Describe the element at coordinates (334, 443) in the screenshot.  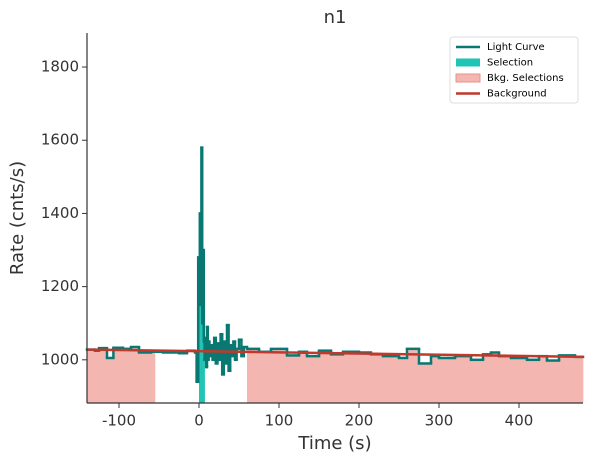
I see `x-axis-label: Time (s)` at that location.